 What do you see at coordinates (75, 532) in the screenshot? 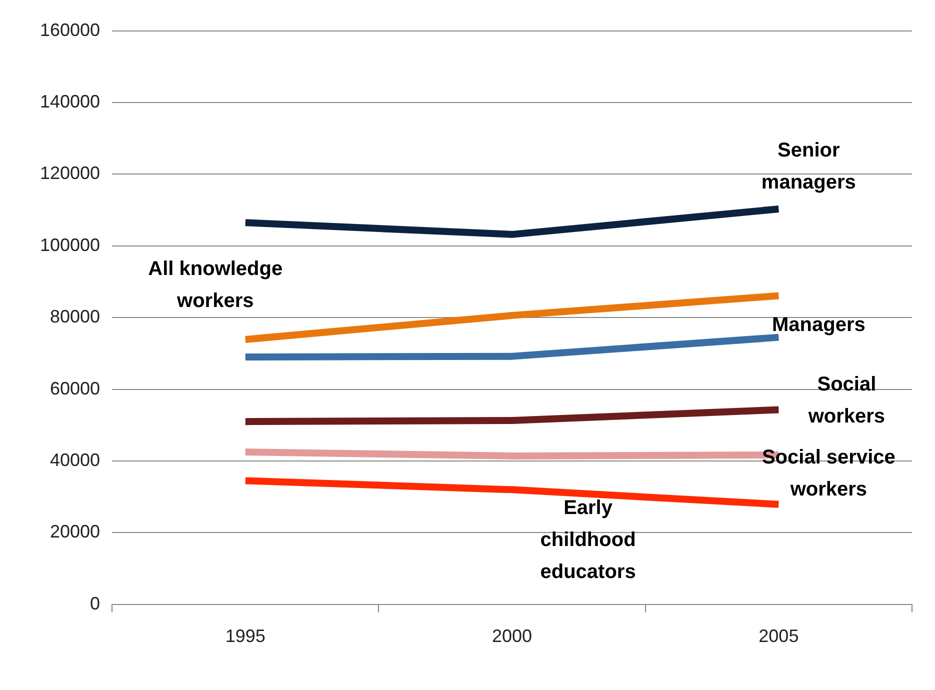
I see `y-tick-label: 20000` at bounding box center [75, 532].